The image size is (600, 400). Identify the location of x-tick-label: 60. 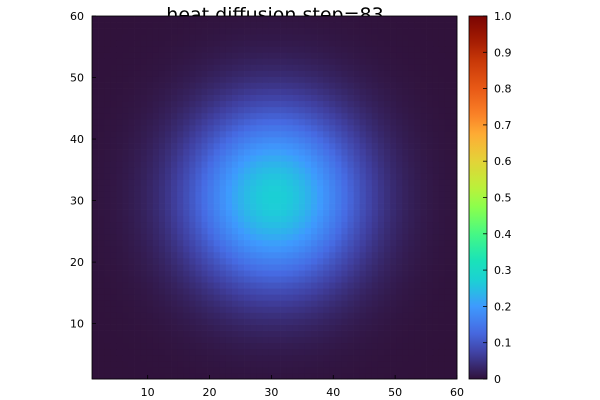
(457, 392).